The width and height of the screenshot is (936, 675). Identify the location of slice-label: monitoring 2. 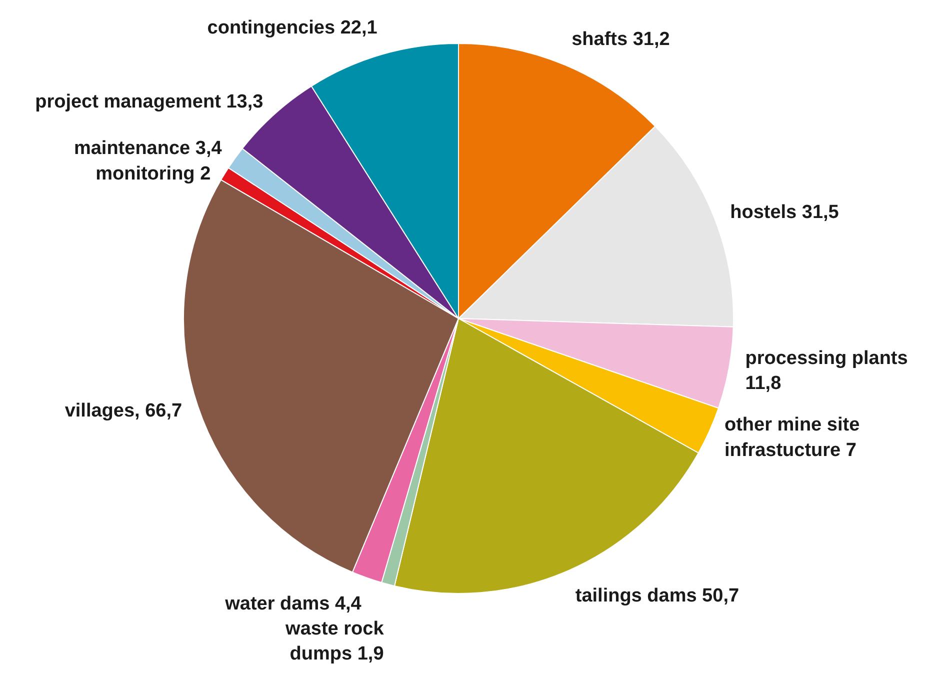
(153, 174).